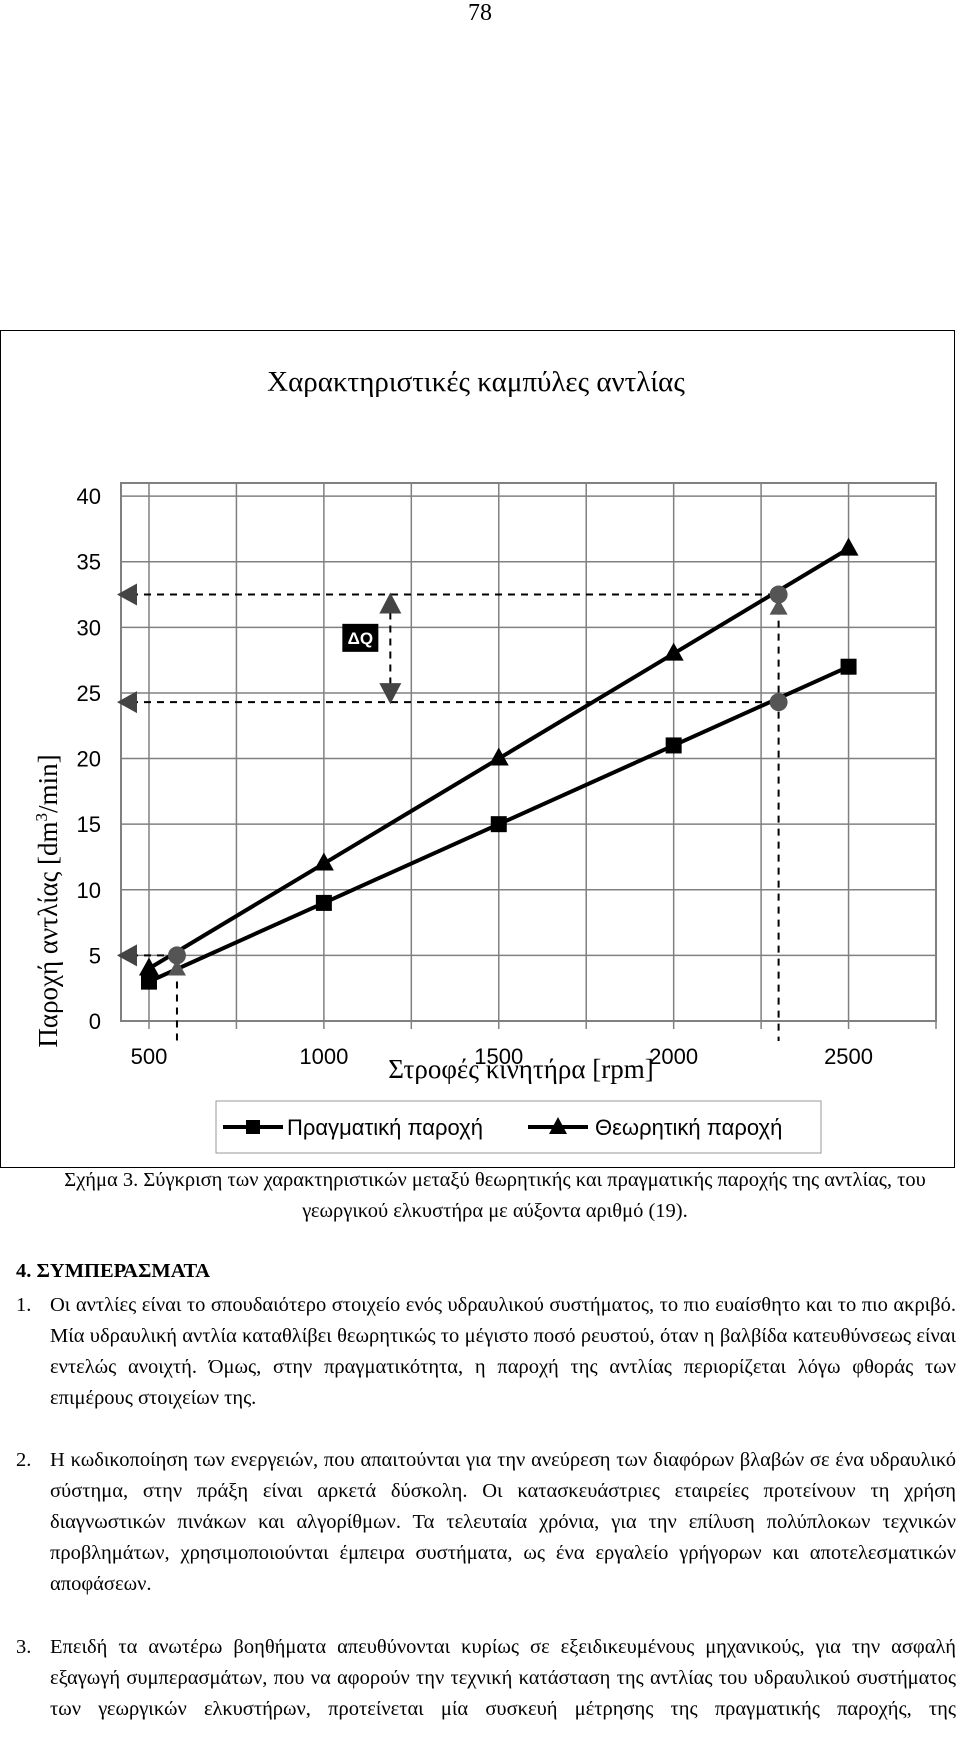 The height and width of the screenshot is (1754, 960). I want to click on y-axis-label: Παροχή αντλίας [dm3/min], so click(47, 900).